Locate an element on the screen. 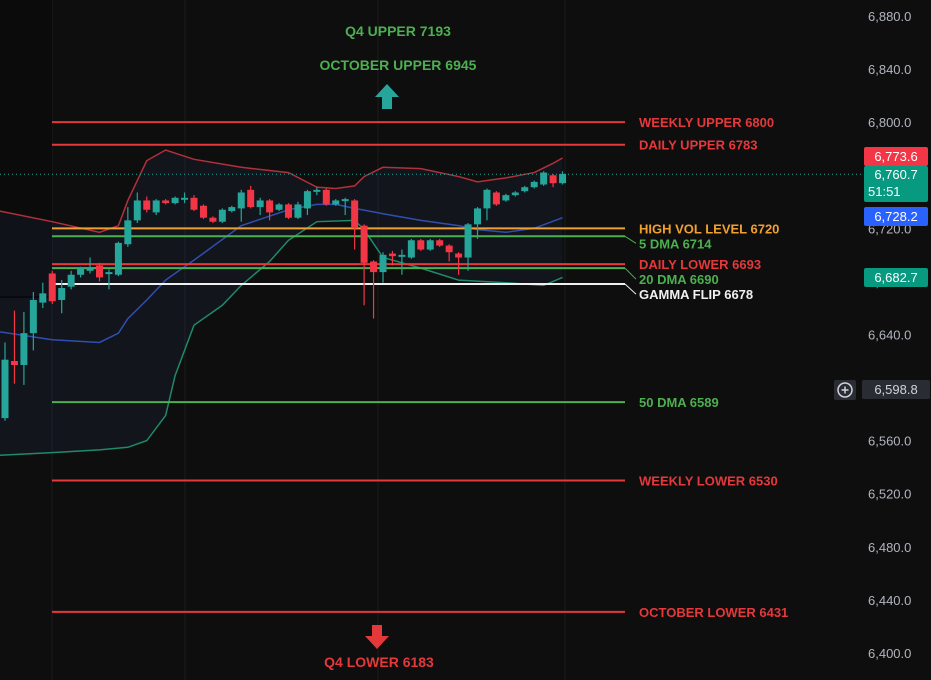 This screenshot has height=680, width=931. y-axis-tick-label: 6,880.0 is located at coordinates (889, 16).